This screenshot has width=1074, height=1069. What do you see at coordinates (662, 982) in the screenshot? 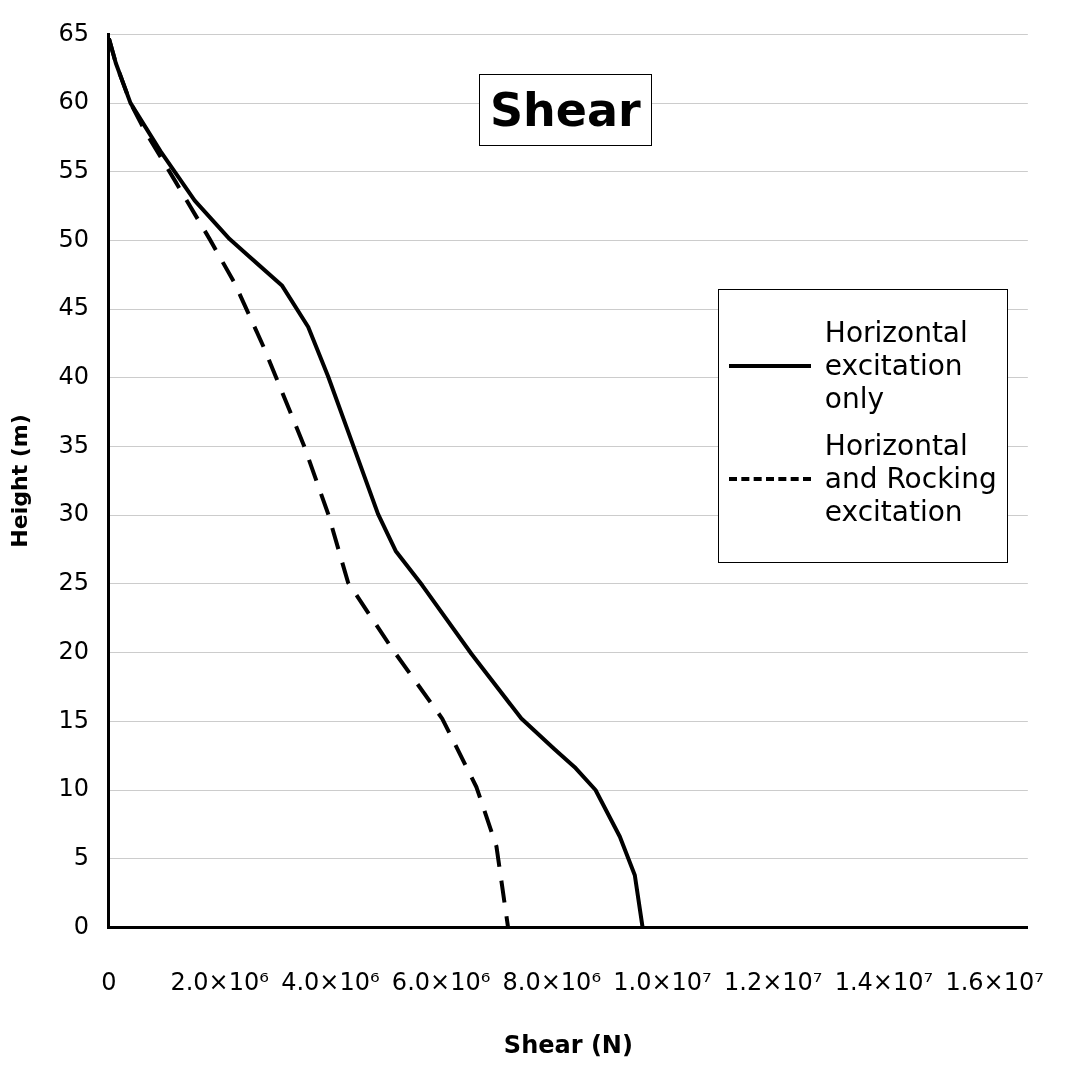
I see `x-tick-label: 1.0×10⁷` at bounding box center [662, 982].